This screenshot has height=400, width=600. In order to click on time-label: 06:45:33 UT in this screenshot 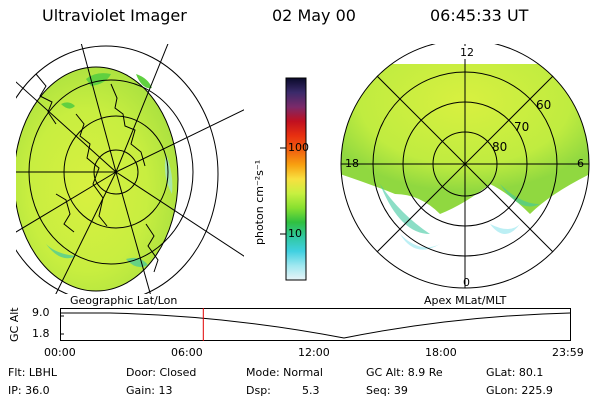, I will do `click(479, 15)`.